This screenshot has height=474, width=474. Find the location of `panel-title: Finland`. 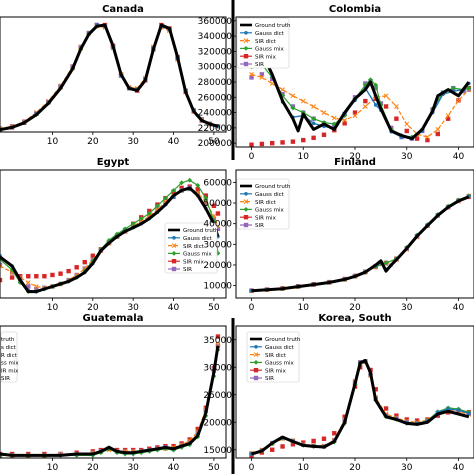

panel-title: Finland is located at coordinates (355, 162).